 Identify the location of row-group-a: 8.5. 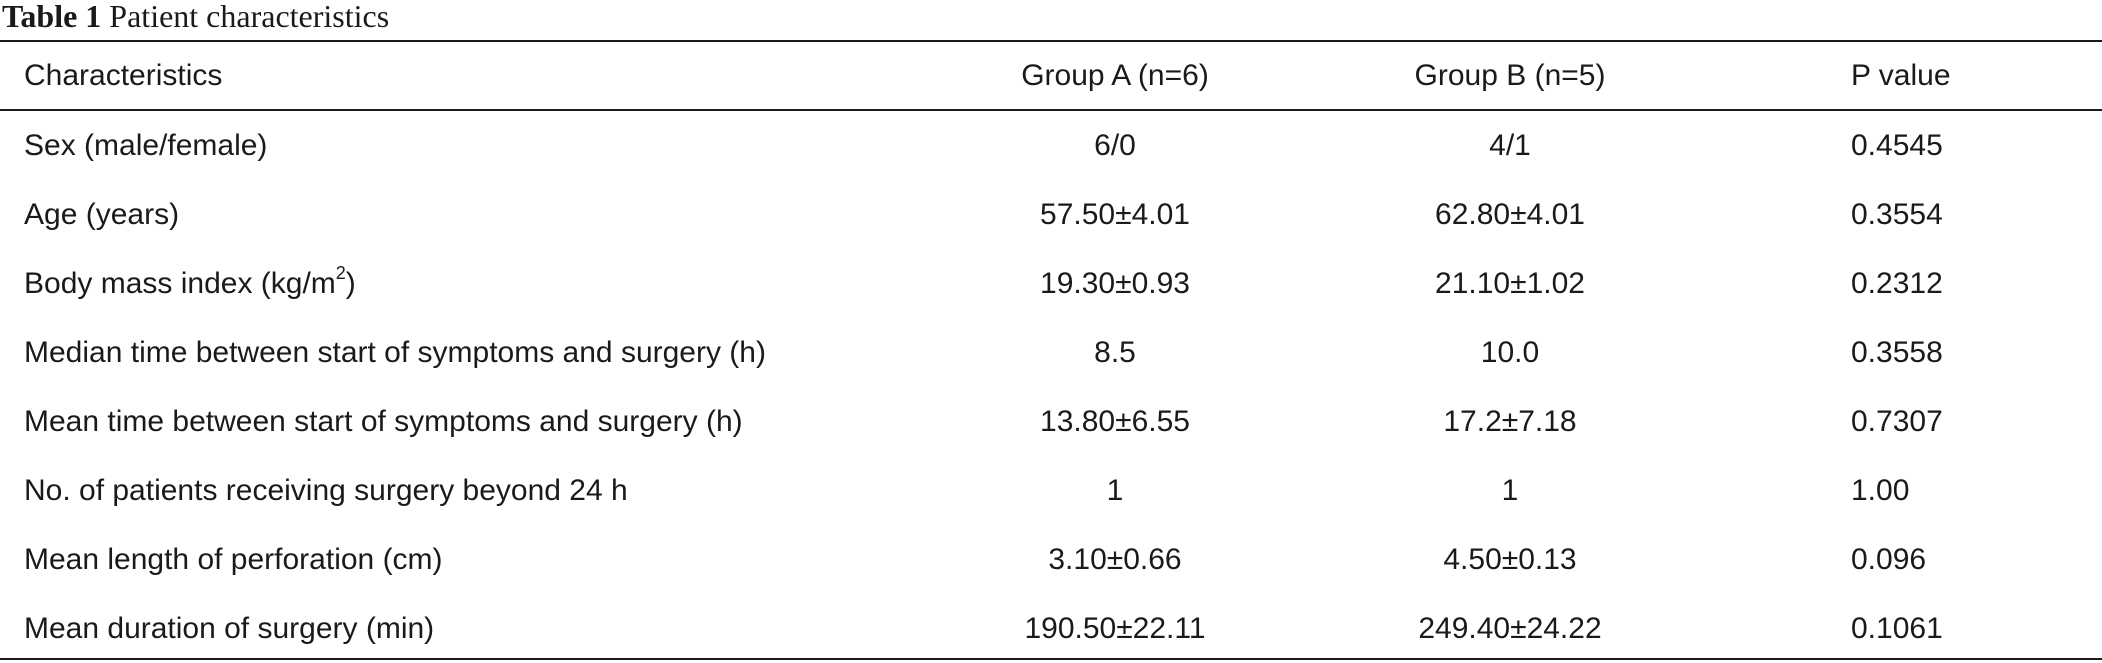
(1115, 352).